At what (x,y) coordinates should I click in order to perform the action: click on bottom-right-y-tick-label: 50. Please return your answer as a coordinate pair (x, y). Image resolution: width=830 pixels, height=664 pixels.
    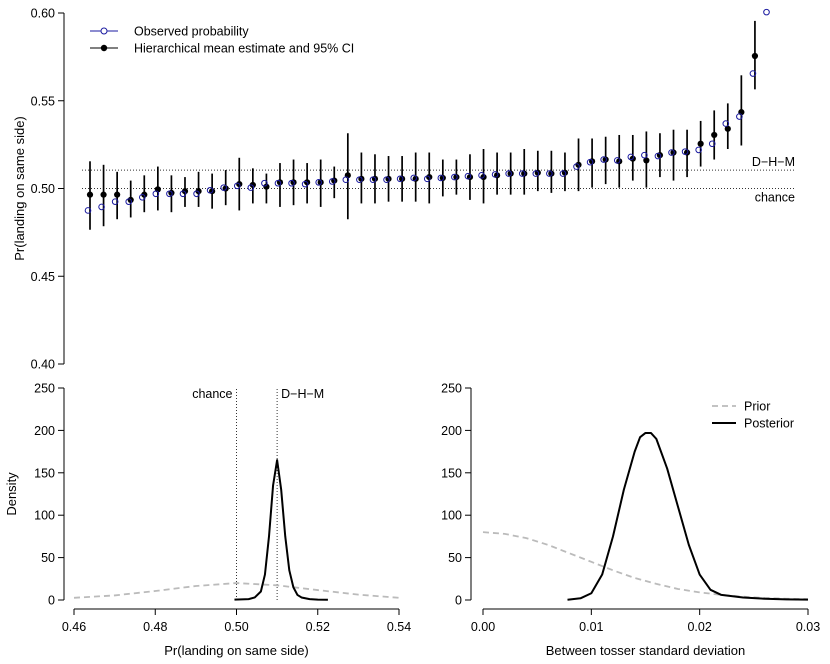
    Looking at the image, I should click on (455, 558).